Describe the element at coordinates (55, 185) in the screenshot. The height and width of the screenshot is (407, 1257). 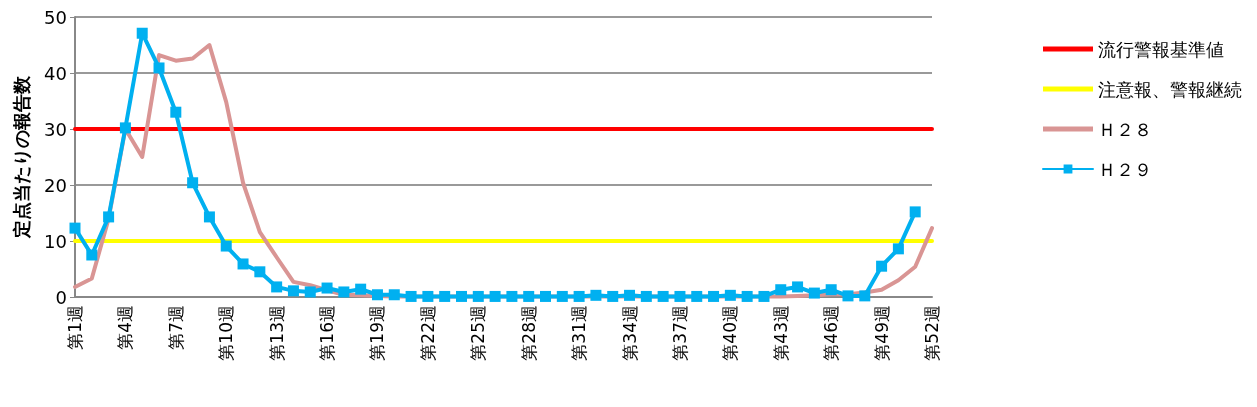
I see `y-tick-label: 20` at that location.